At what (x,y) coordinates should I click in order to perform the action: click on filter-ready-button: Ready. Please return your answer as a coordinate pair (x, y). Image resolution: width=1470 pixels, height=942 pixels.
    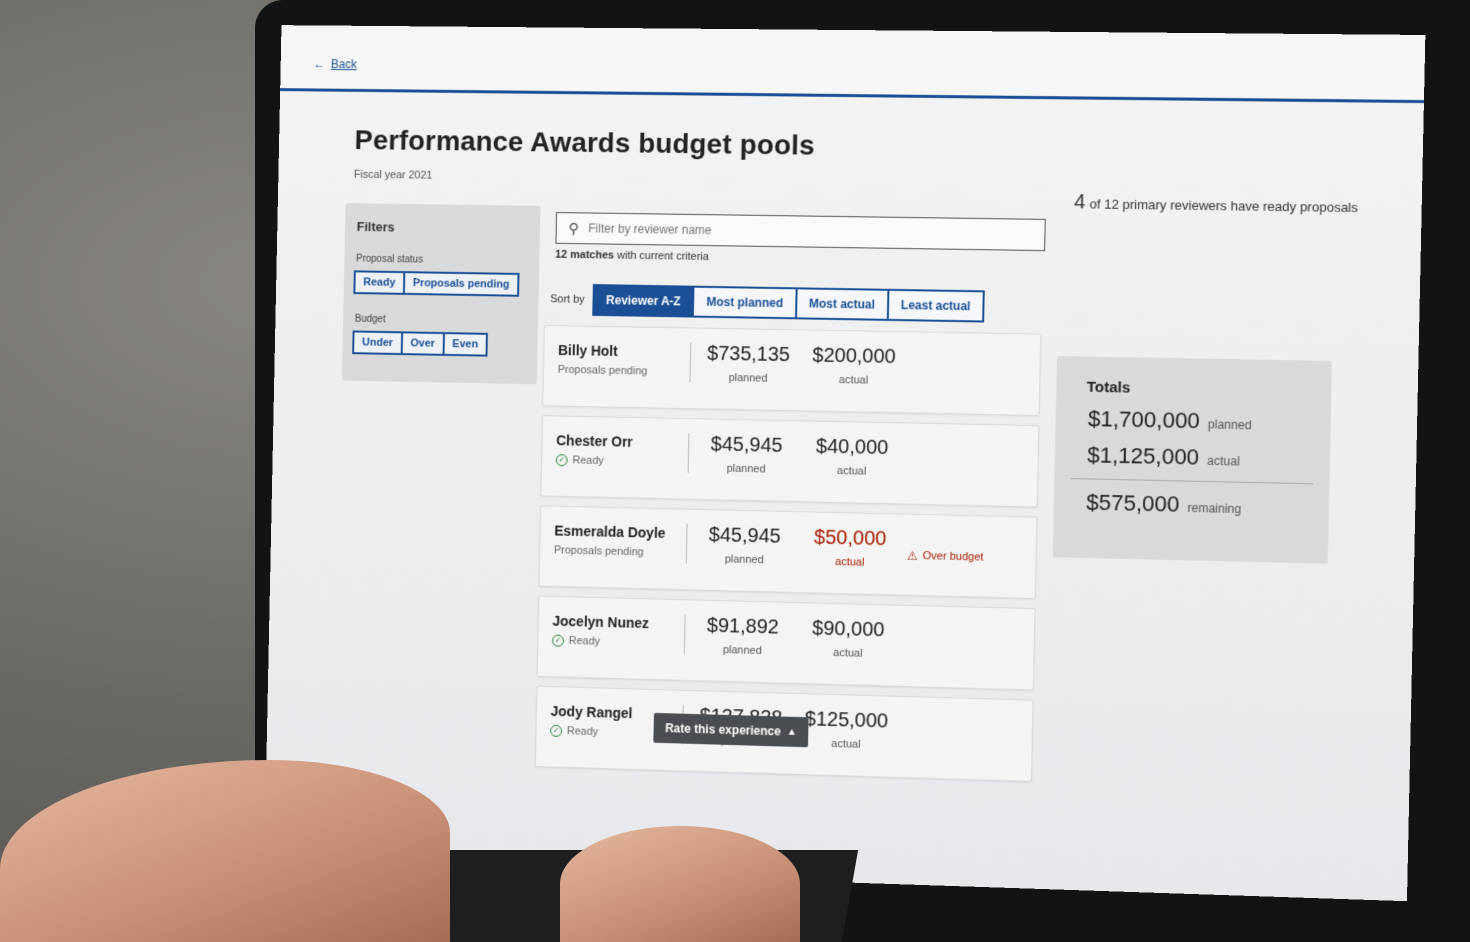
    Looking at the image, I should click on (379, 282).